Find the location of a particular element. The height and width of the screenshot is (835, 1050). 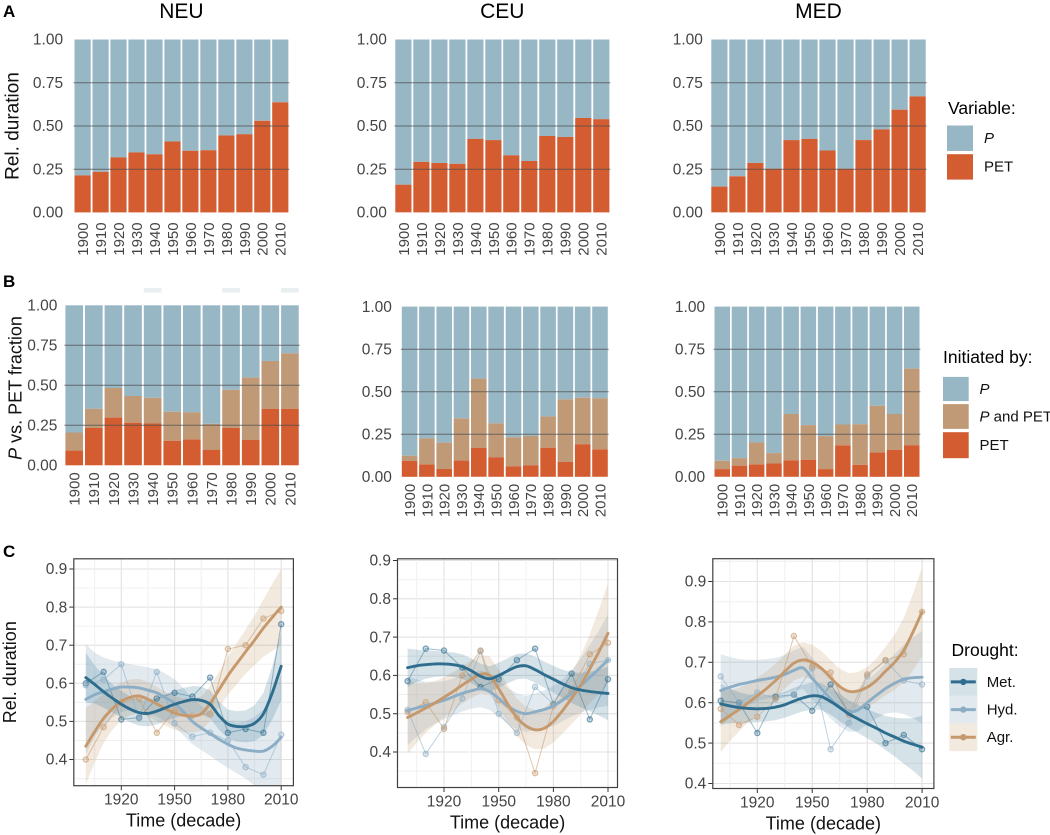

svg-text: P is located at coordinates (985, 389).